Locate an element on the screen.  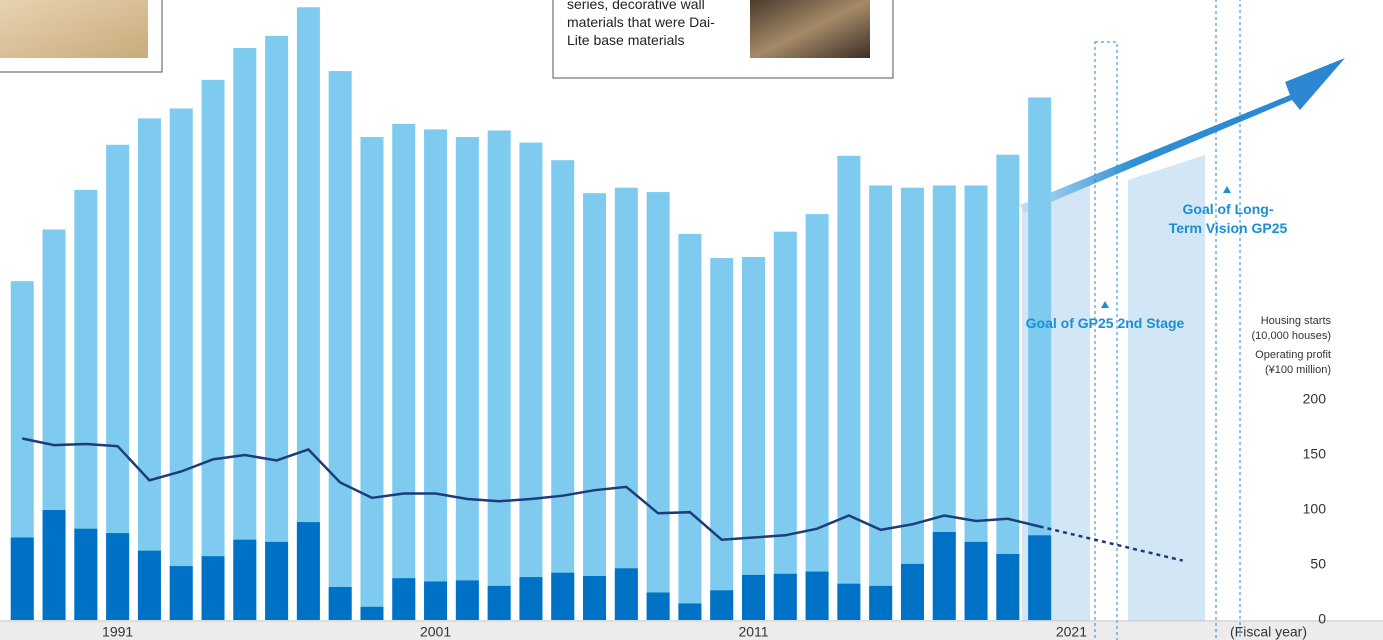
y-axis-label-line: (¥100 million) is located at coordinates (1297, 370).